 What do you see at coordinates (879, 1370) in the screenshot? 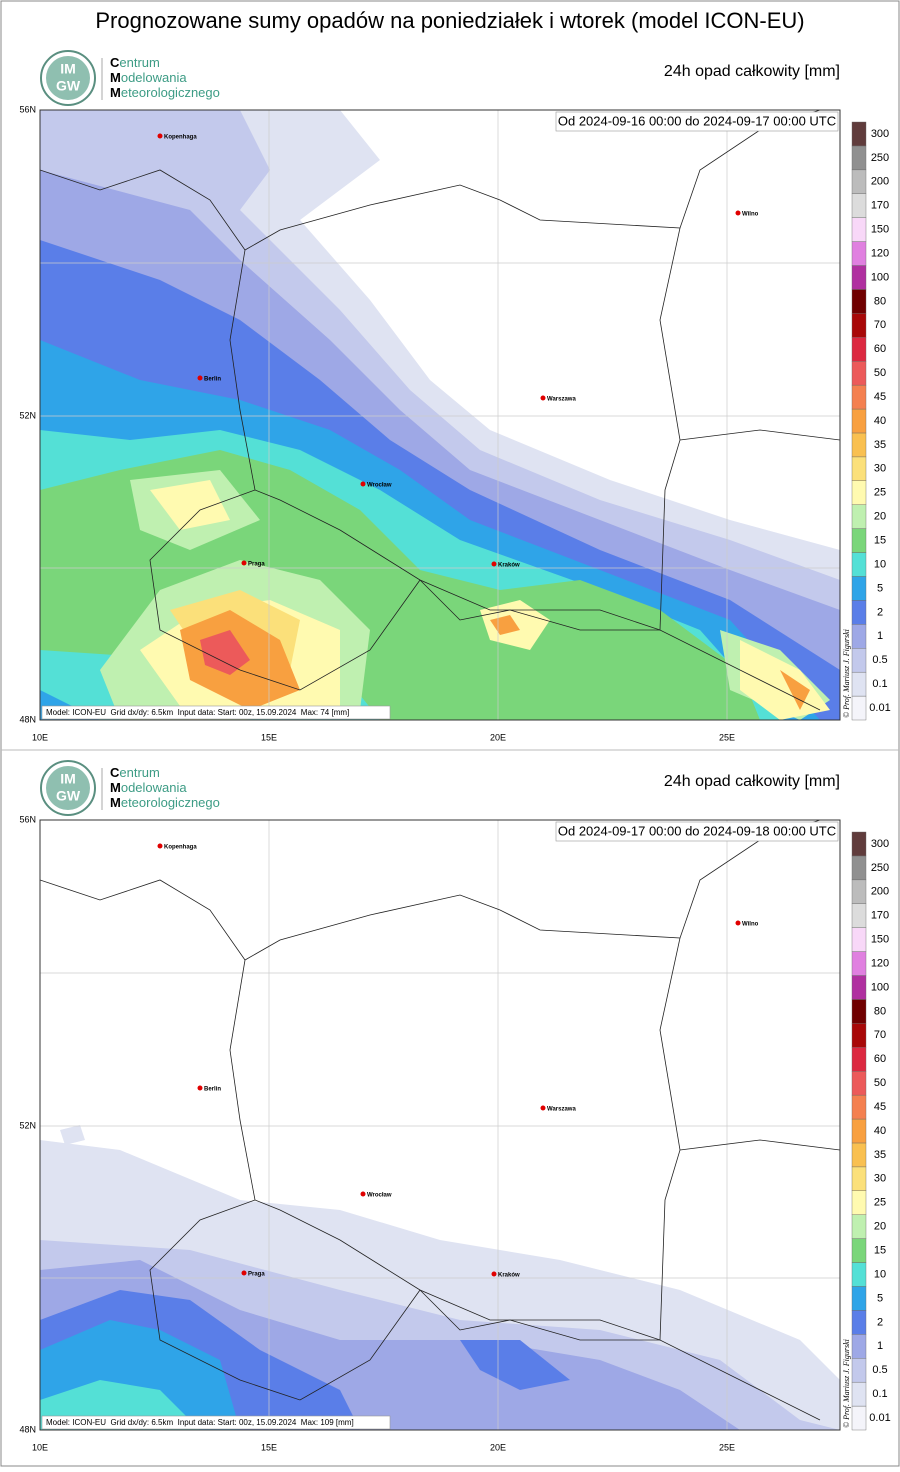
I see `legend-label: 0.5` at bounding box center [879, 1370].